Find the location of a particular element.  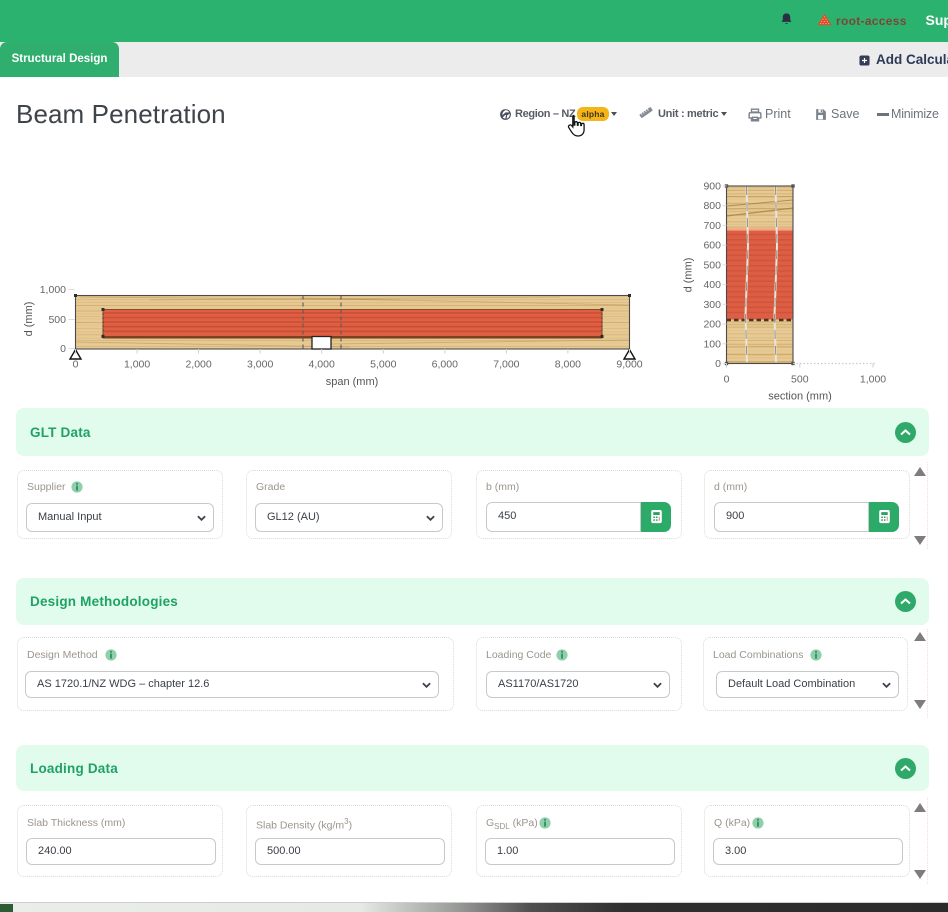

svg-text: 9,000 is located at coordinates (629, 365).